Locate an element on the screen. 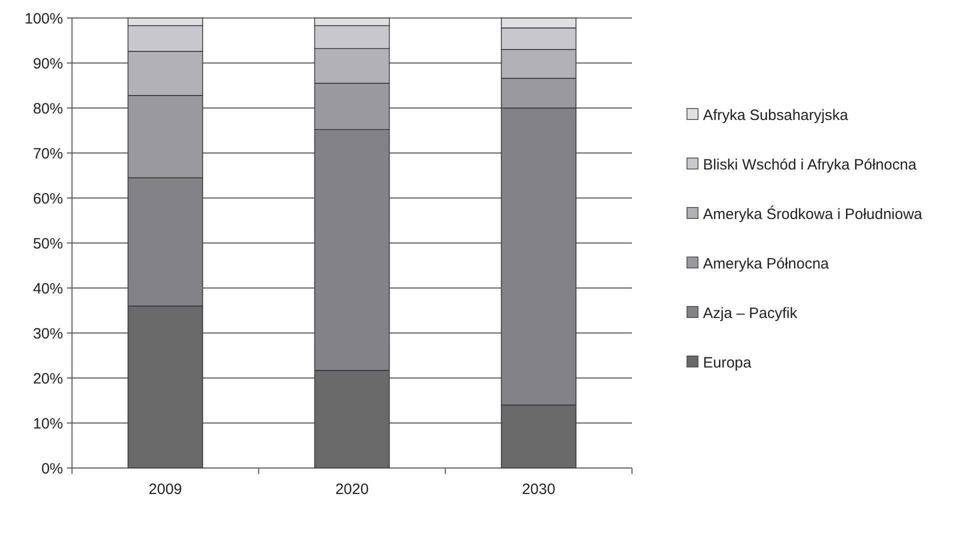 Image resolution: width=972 pixels, height=551 pixels. x-tick-label: 2020 is located at coordinates (352, 489).